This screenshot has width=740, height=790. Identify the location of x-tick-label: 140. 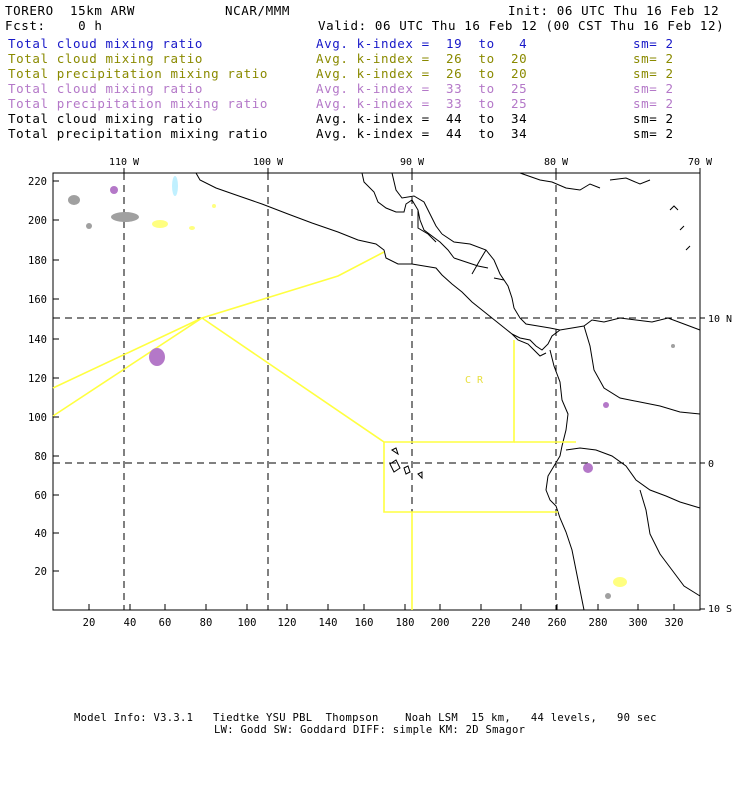
(328, 623).